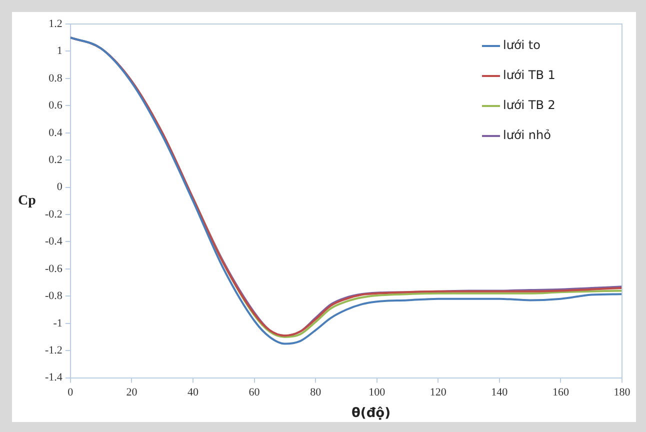 The image size is (646, 432). Describe the element at coordinates (377, 392) in the screenshot. I see `x-tick-label: 100` at that location.